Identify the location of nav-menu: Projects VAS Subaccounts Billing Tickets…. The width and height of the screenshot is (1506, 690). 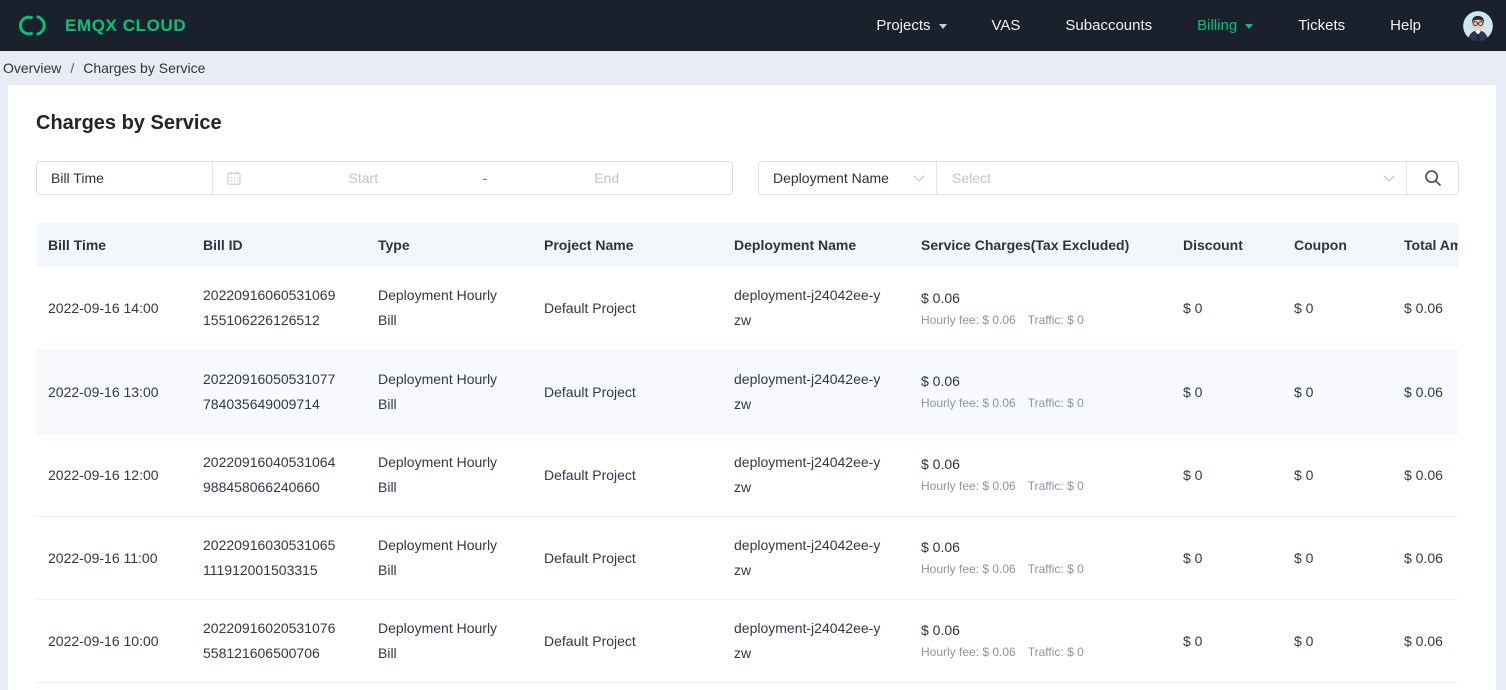
(1148, 25).